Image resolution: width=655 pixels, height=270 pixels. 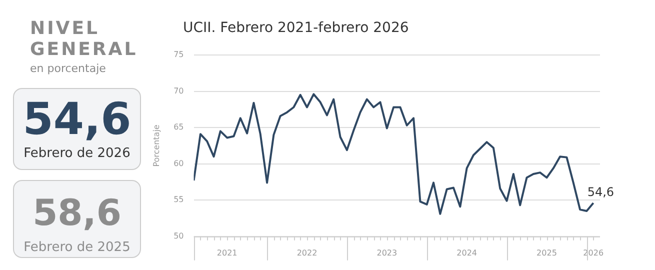 What do you see at coordinates (600, 192) in the screenshot?
I see `annotation: 54,6` at bounding box center [600, 192].